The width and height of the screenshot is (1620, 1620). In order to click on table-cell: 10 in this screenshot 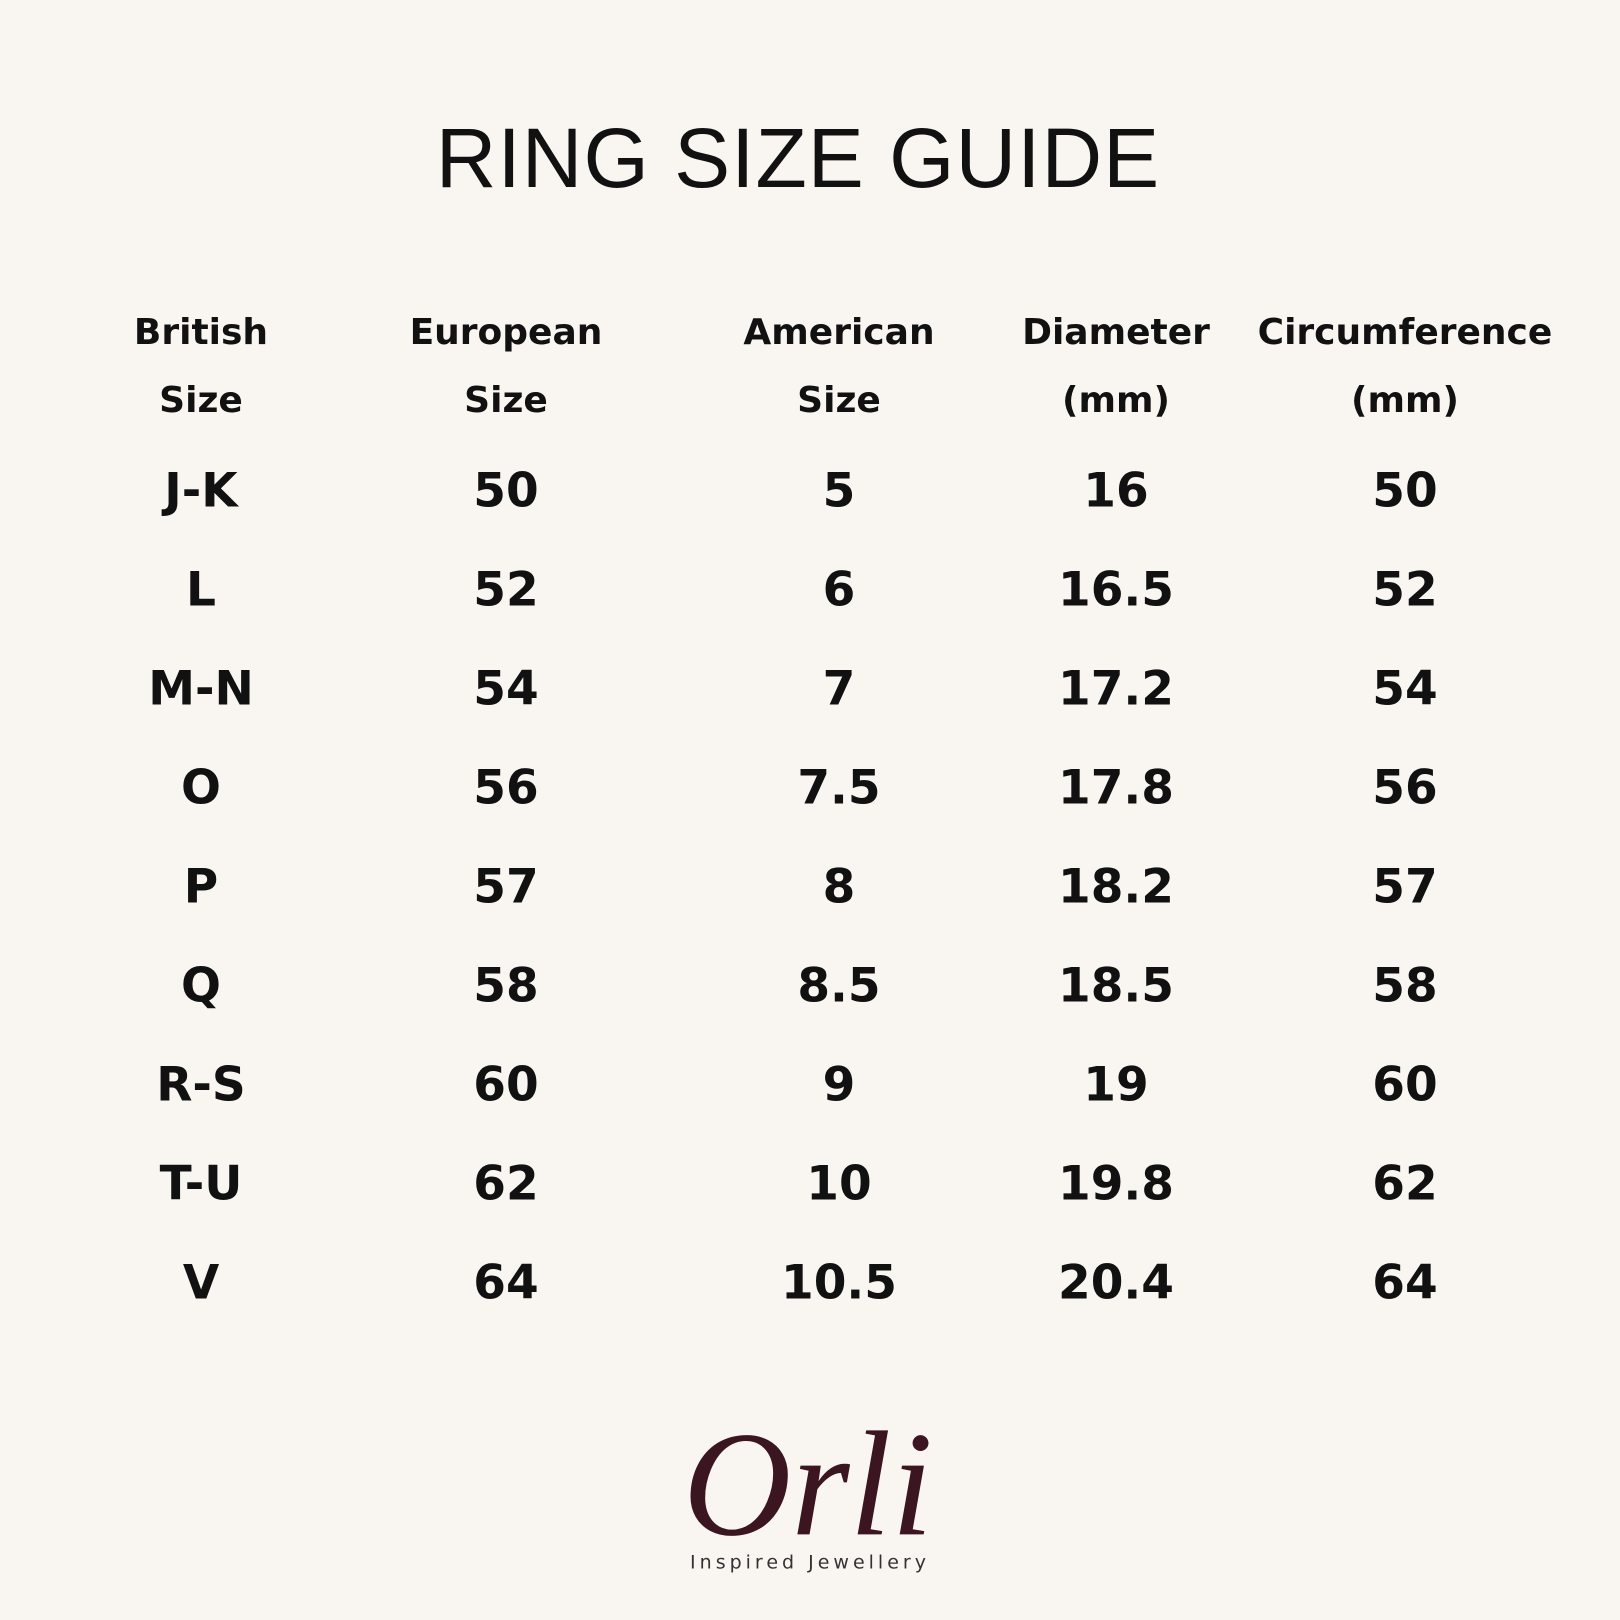, I will do `click(838, 1184)`.